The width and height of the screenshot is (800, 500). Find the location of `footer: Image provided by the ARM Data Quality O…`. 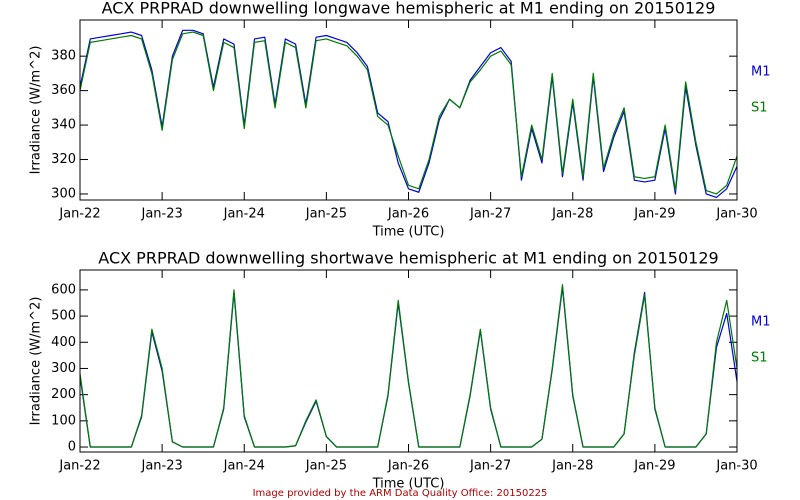

footer: Image provided by the ARM Data Quality O… is located at coordinates (400, 493).